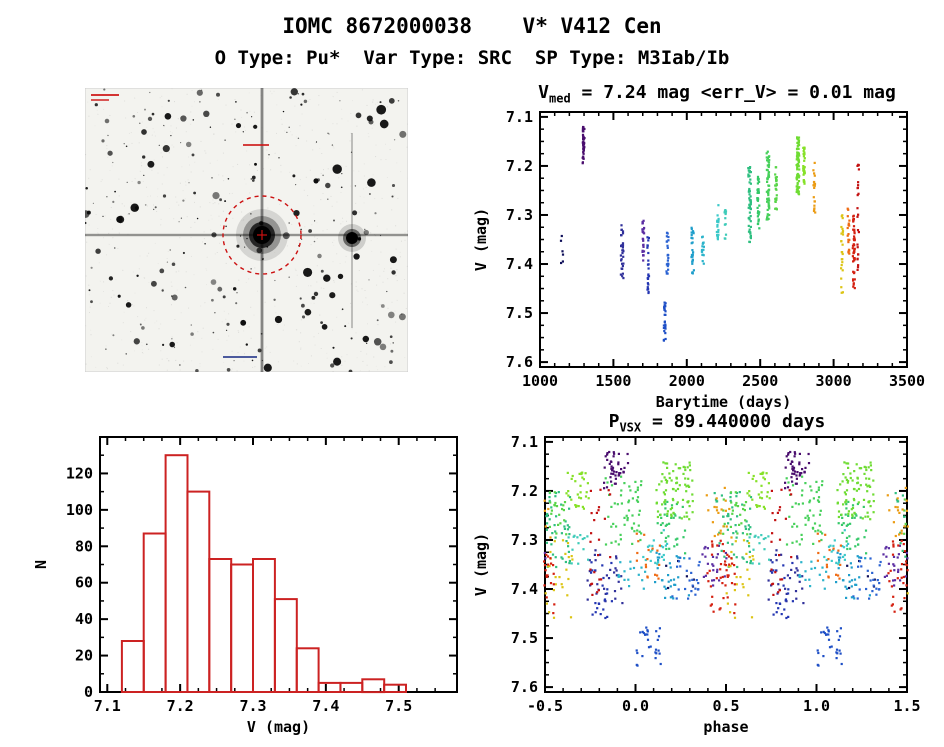  What do you see at coordinates (733, 92) in the screenshot?
I see `lightcurve-title-post: = 7.24 mag <err_V> = 0.01 mag` at bounding box center [733, 92].